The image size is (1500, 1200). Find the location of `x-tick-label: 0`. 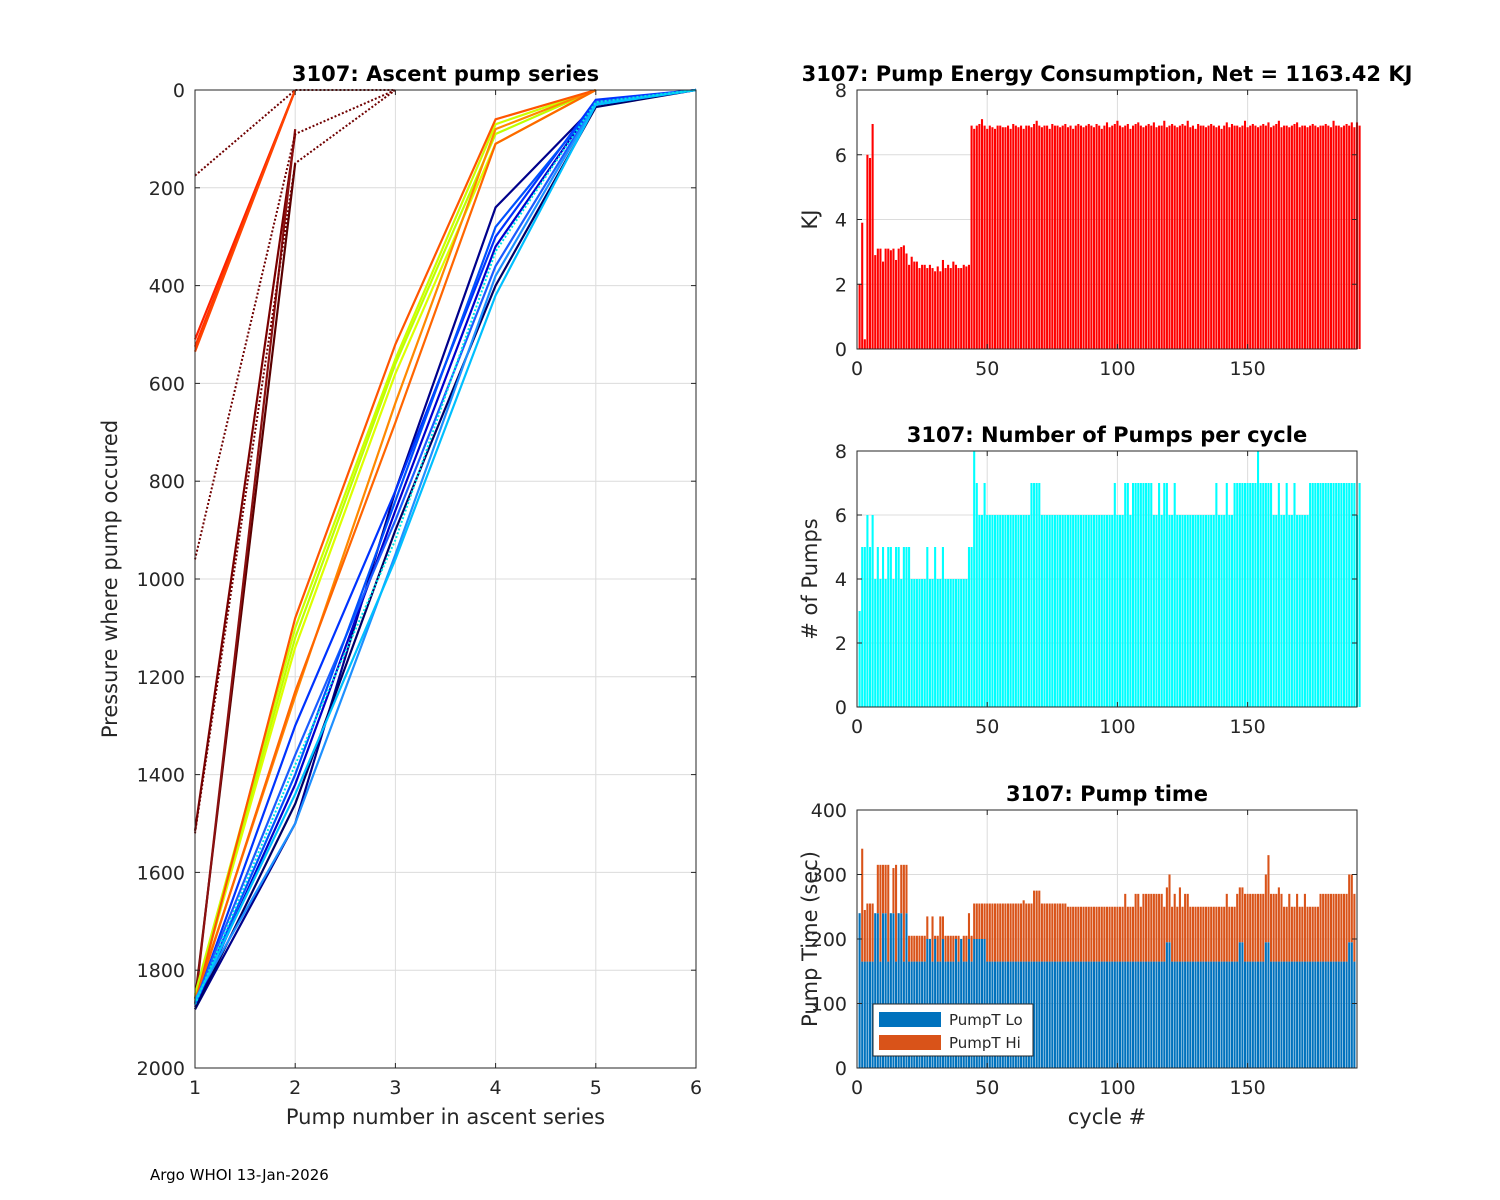

x-tick-label: 0 is located at coordinates (857, 369).